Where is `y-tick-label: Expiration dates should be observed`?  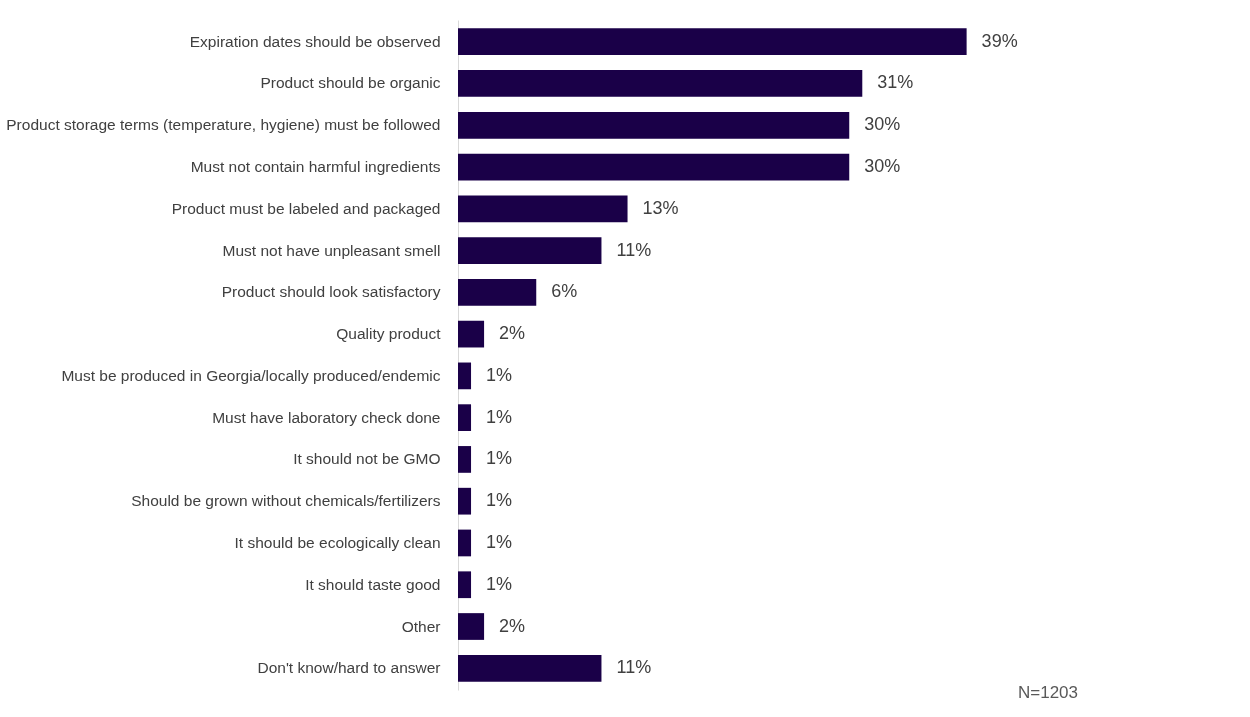 y-tick-label: Expiration dates should be observed is located at coordinates (315, 41).